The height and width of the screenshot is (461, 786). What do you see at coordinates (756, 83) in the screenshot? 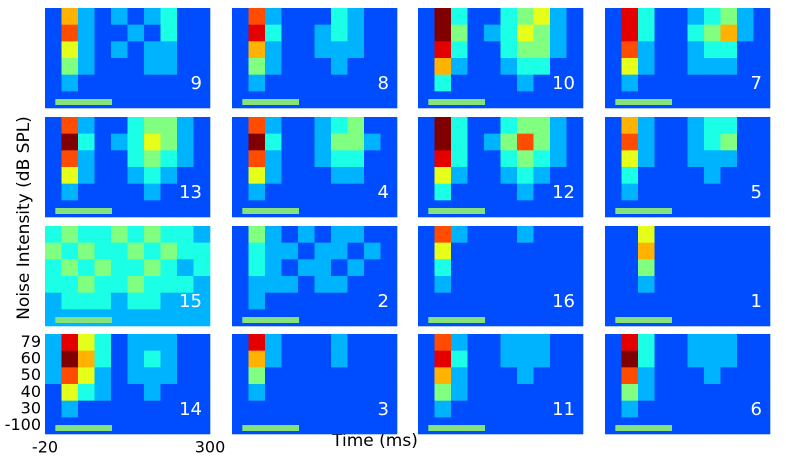
I see `panel-label: 7` at bounding box center [756, 83].